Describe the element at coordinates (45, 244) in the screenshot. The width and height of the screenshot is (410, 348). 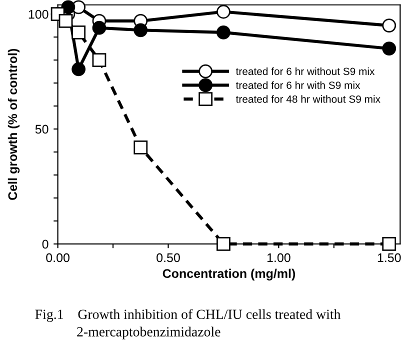
I see `y-tick-label: 0` at that location.